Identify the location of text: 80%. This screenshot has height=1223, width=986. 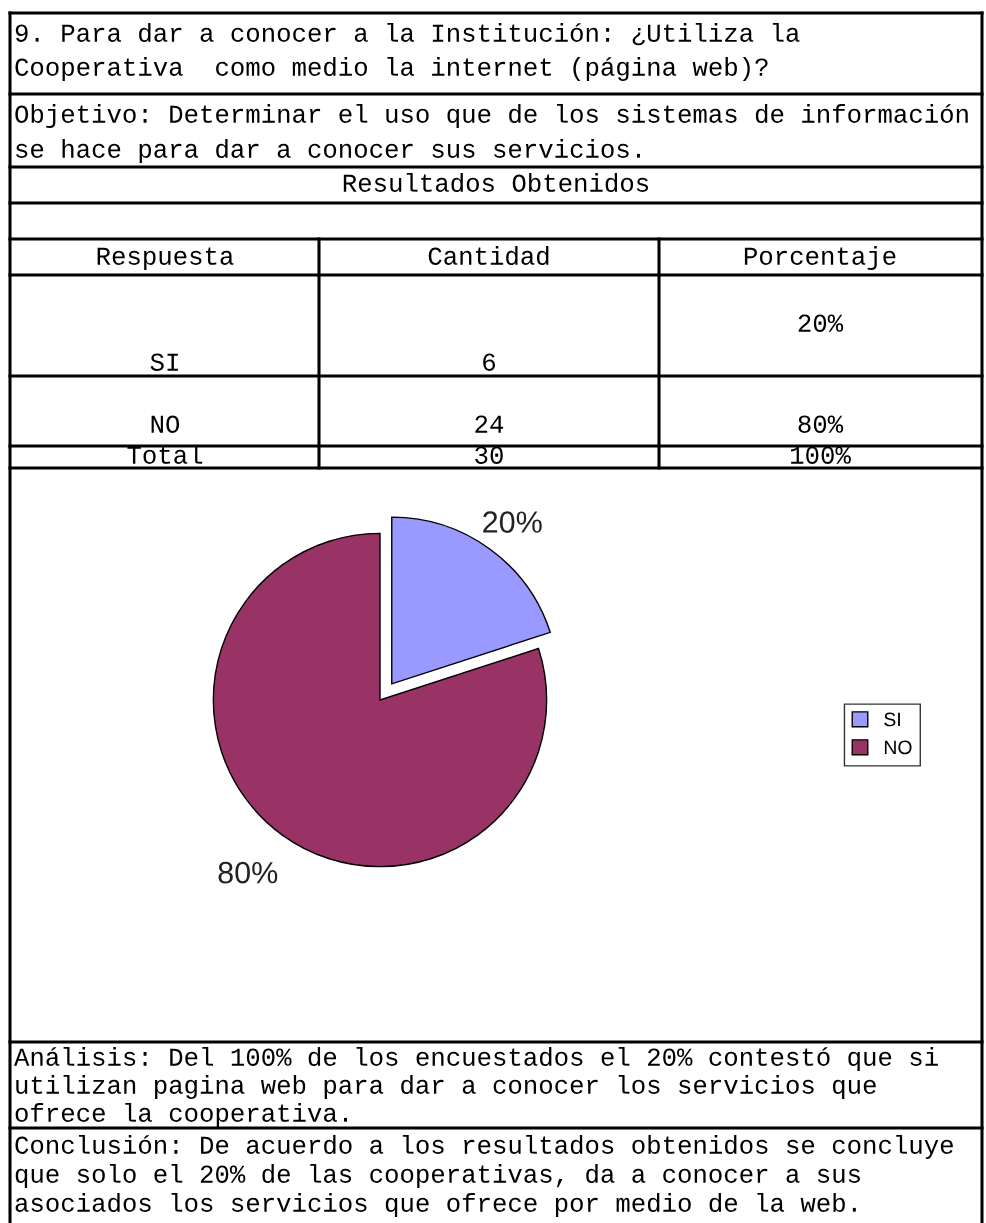
(821, 424).